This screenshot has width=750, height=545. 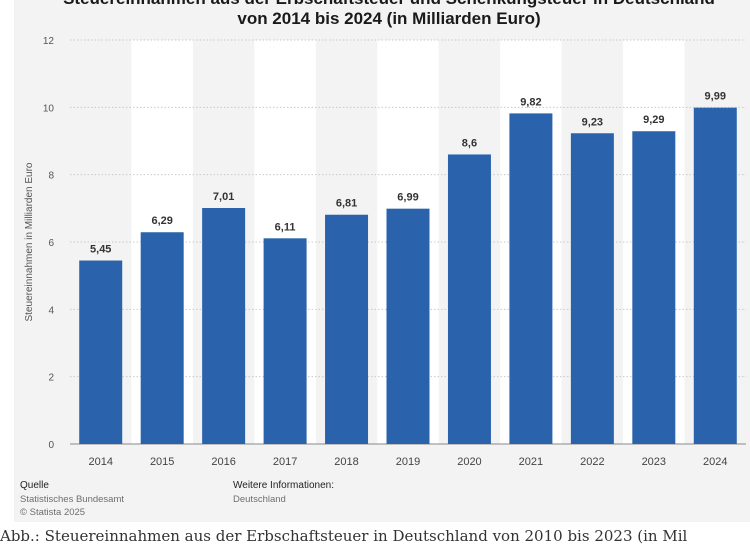 I want to click on x-tick-label: 2019, so click(x=408, y=462).